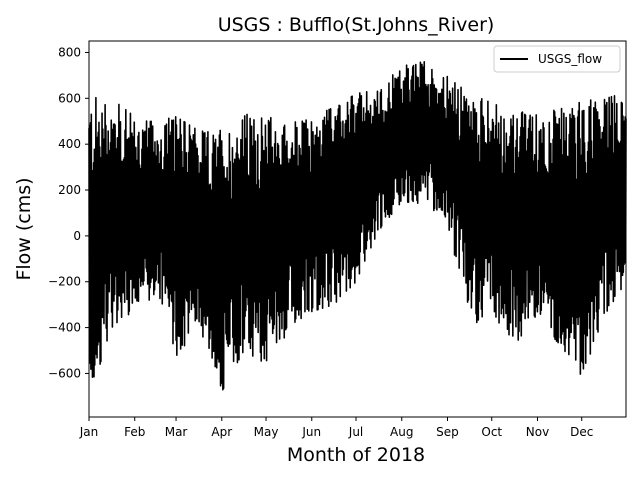 This screenshot has height=480, width=640. I want to click on x-tick-label: Nov, so click(537, 432).